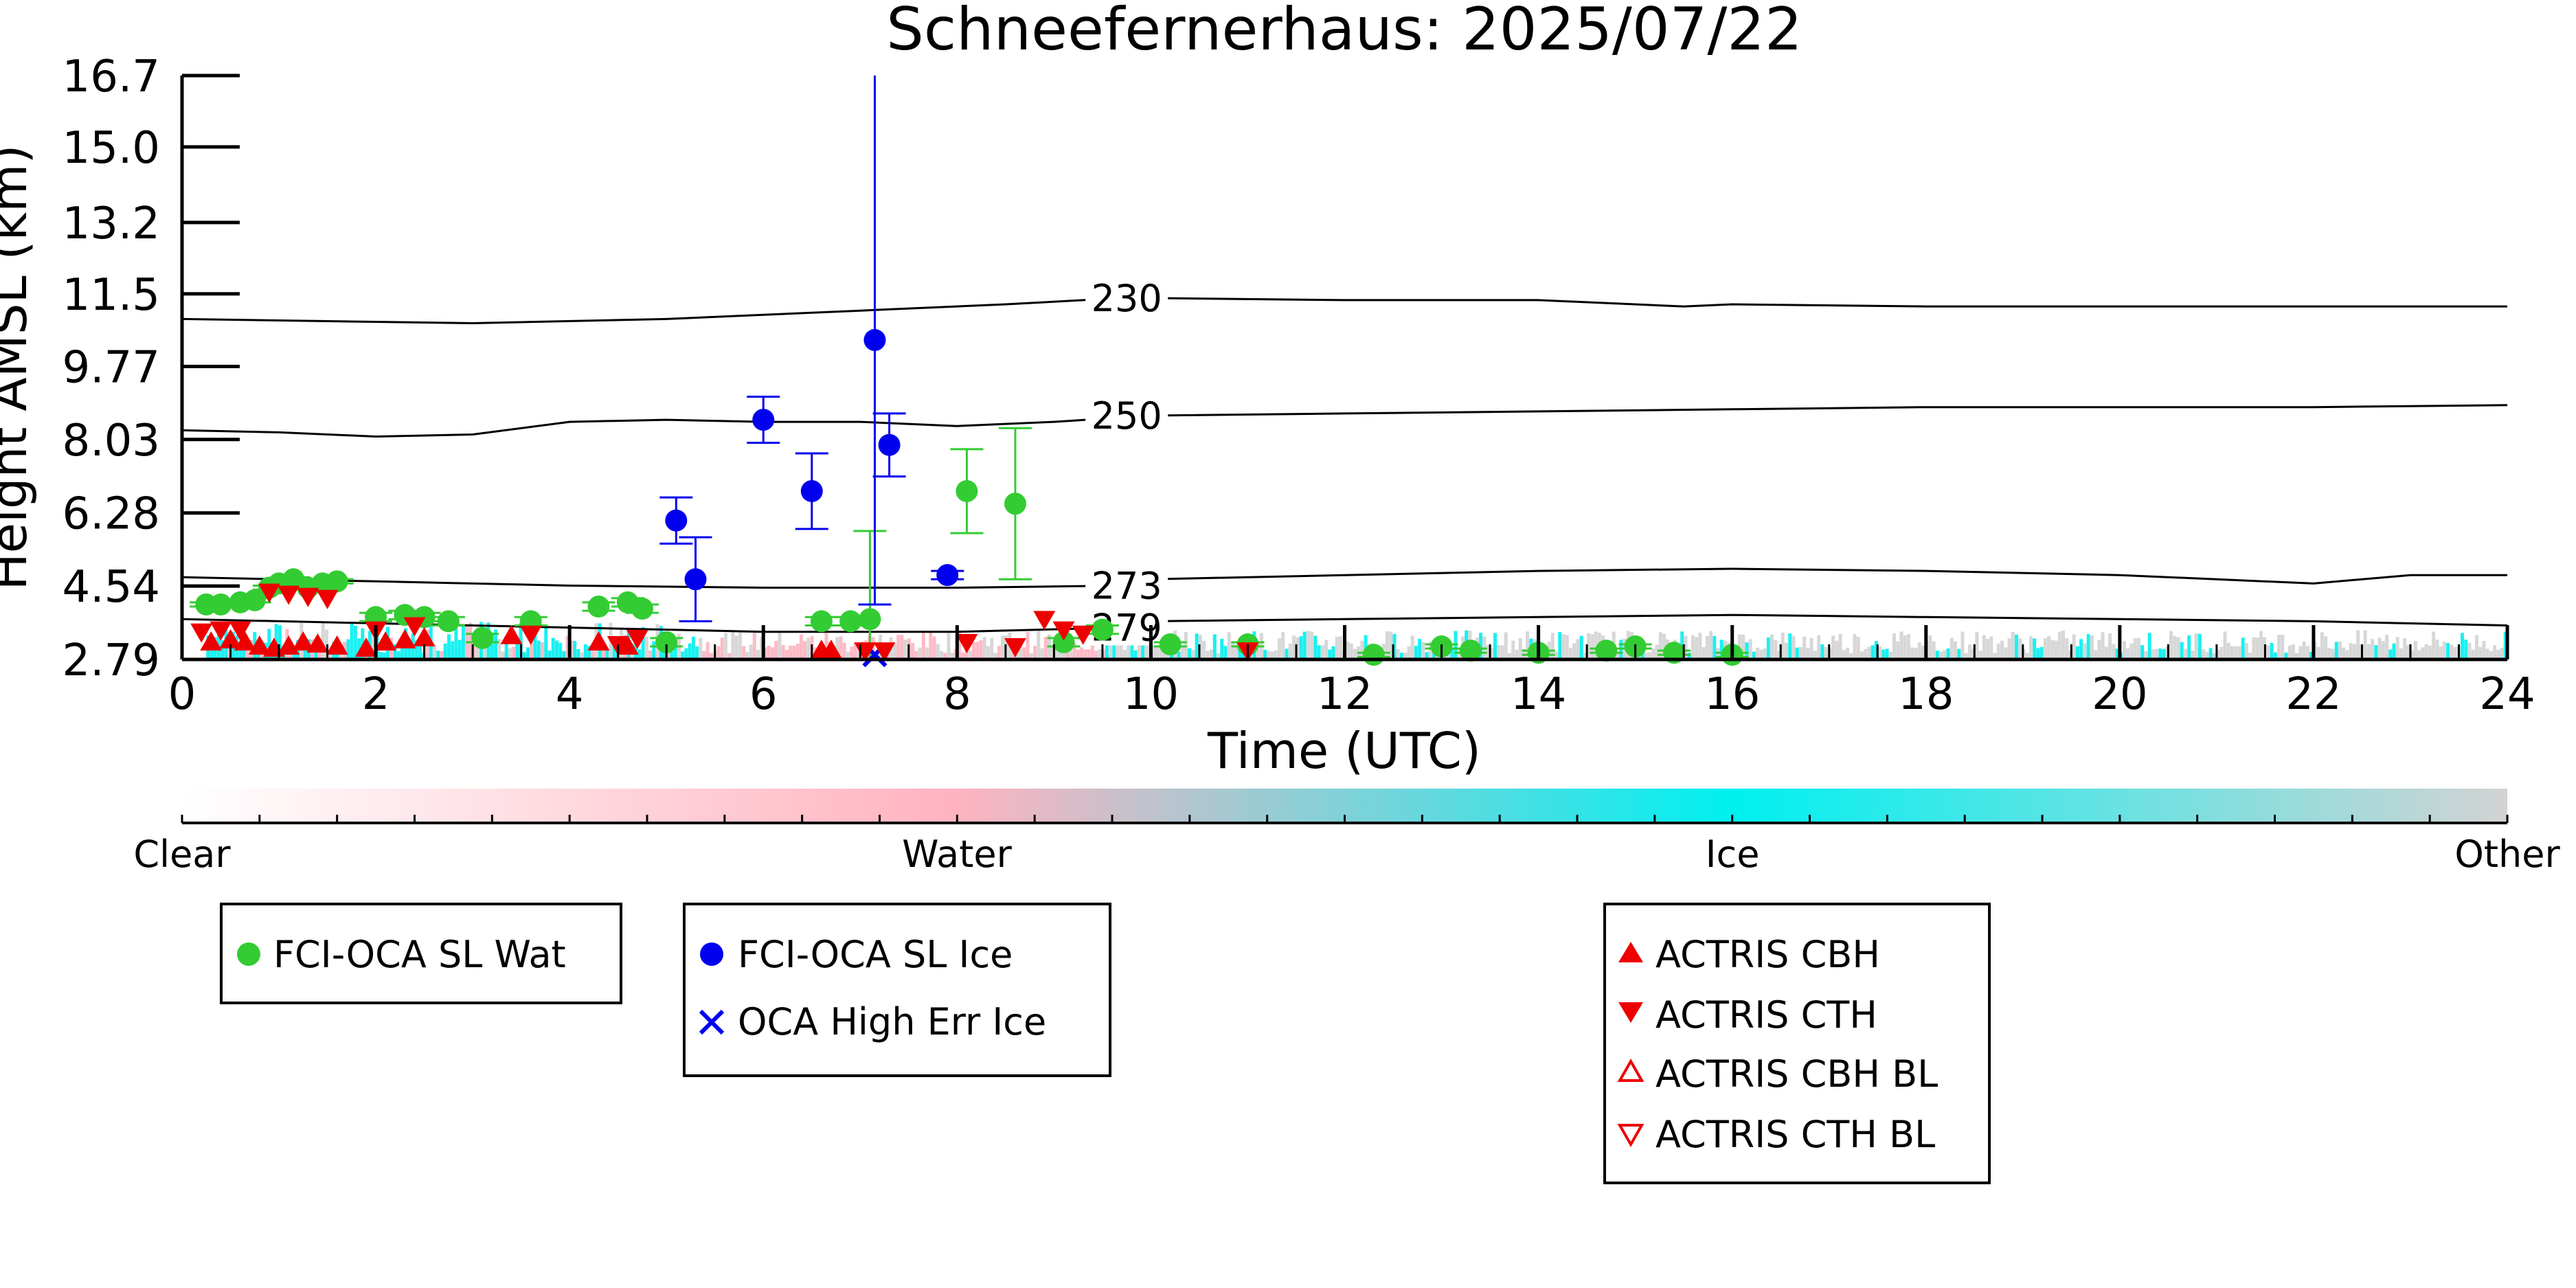 The width and height of the screenshot is (2576, 1288). Describe the element at coordinates (1151, 694) in the screenshot. I see `x-tick-label: 10` at that location.